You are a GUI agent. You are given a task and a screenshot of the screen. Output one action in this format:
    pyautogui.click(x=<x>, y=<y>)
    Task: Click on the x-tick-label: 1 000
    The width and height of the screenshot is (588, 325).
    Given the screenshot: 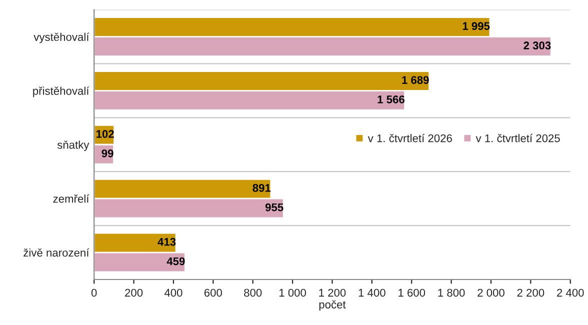 What is the action you would take?
    pyautogui.click(x=292, y=292)
    